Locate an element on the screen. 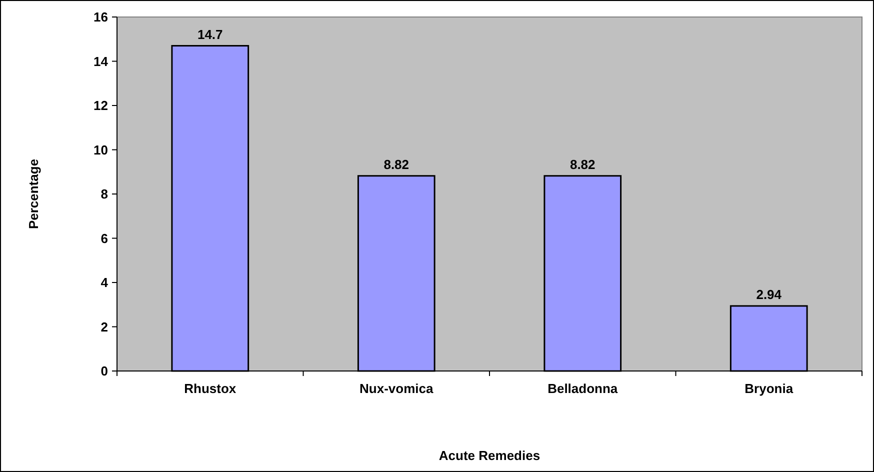  x-tick-label: Rhustox is located at coordinates (210, 388).